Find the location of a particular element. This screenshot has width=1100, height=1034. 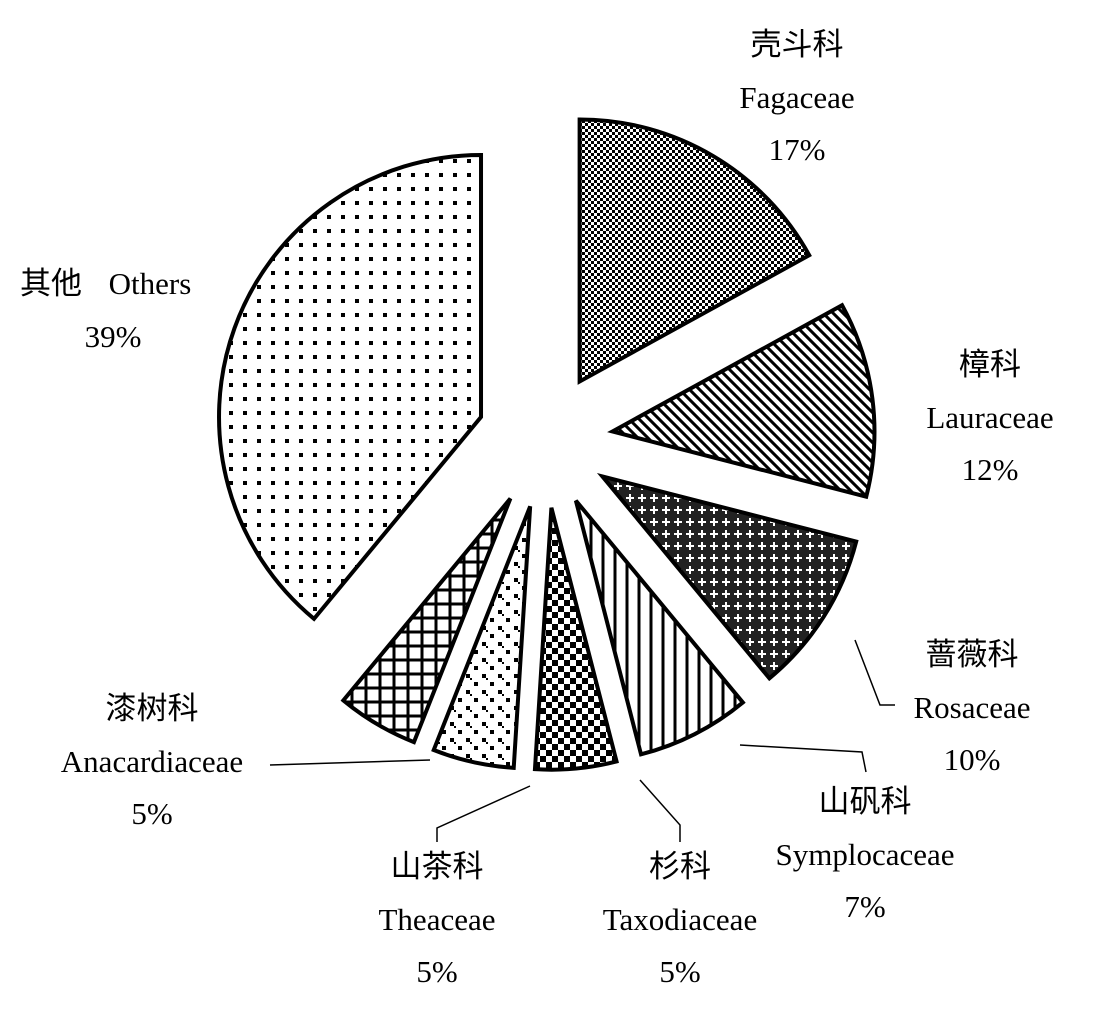

label-zh: 蔷薇科 is located at coordinates (972, 654).